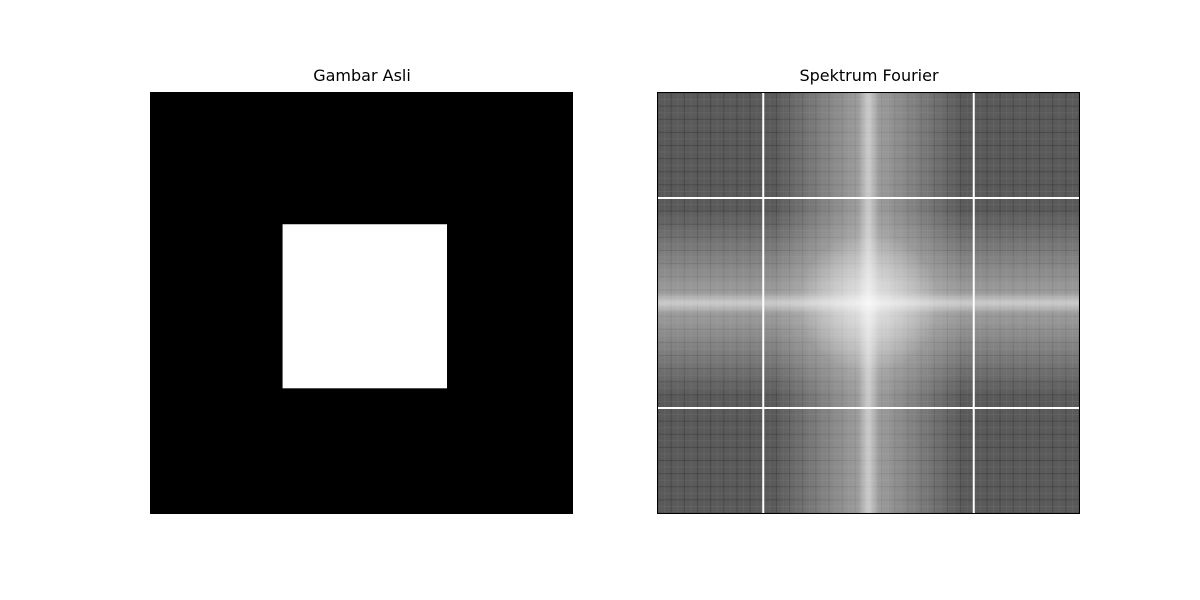 The height and width of the screenshot is (600, 1200). I want to click on original-image-square, so click(365, 306).